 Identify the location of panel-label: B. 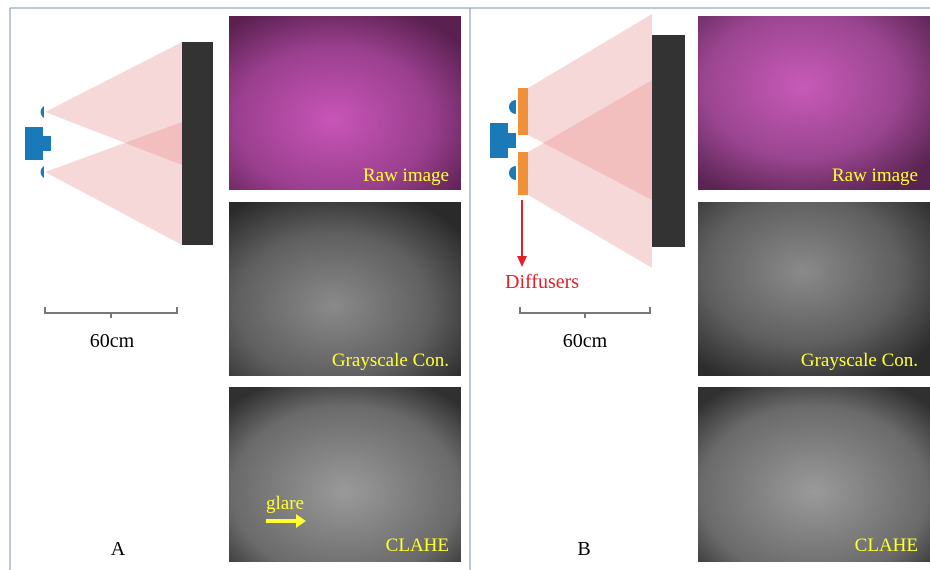
(583, 549).